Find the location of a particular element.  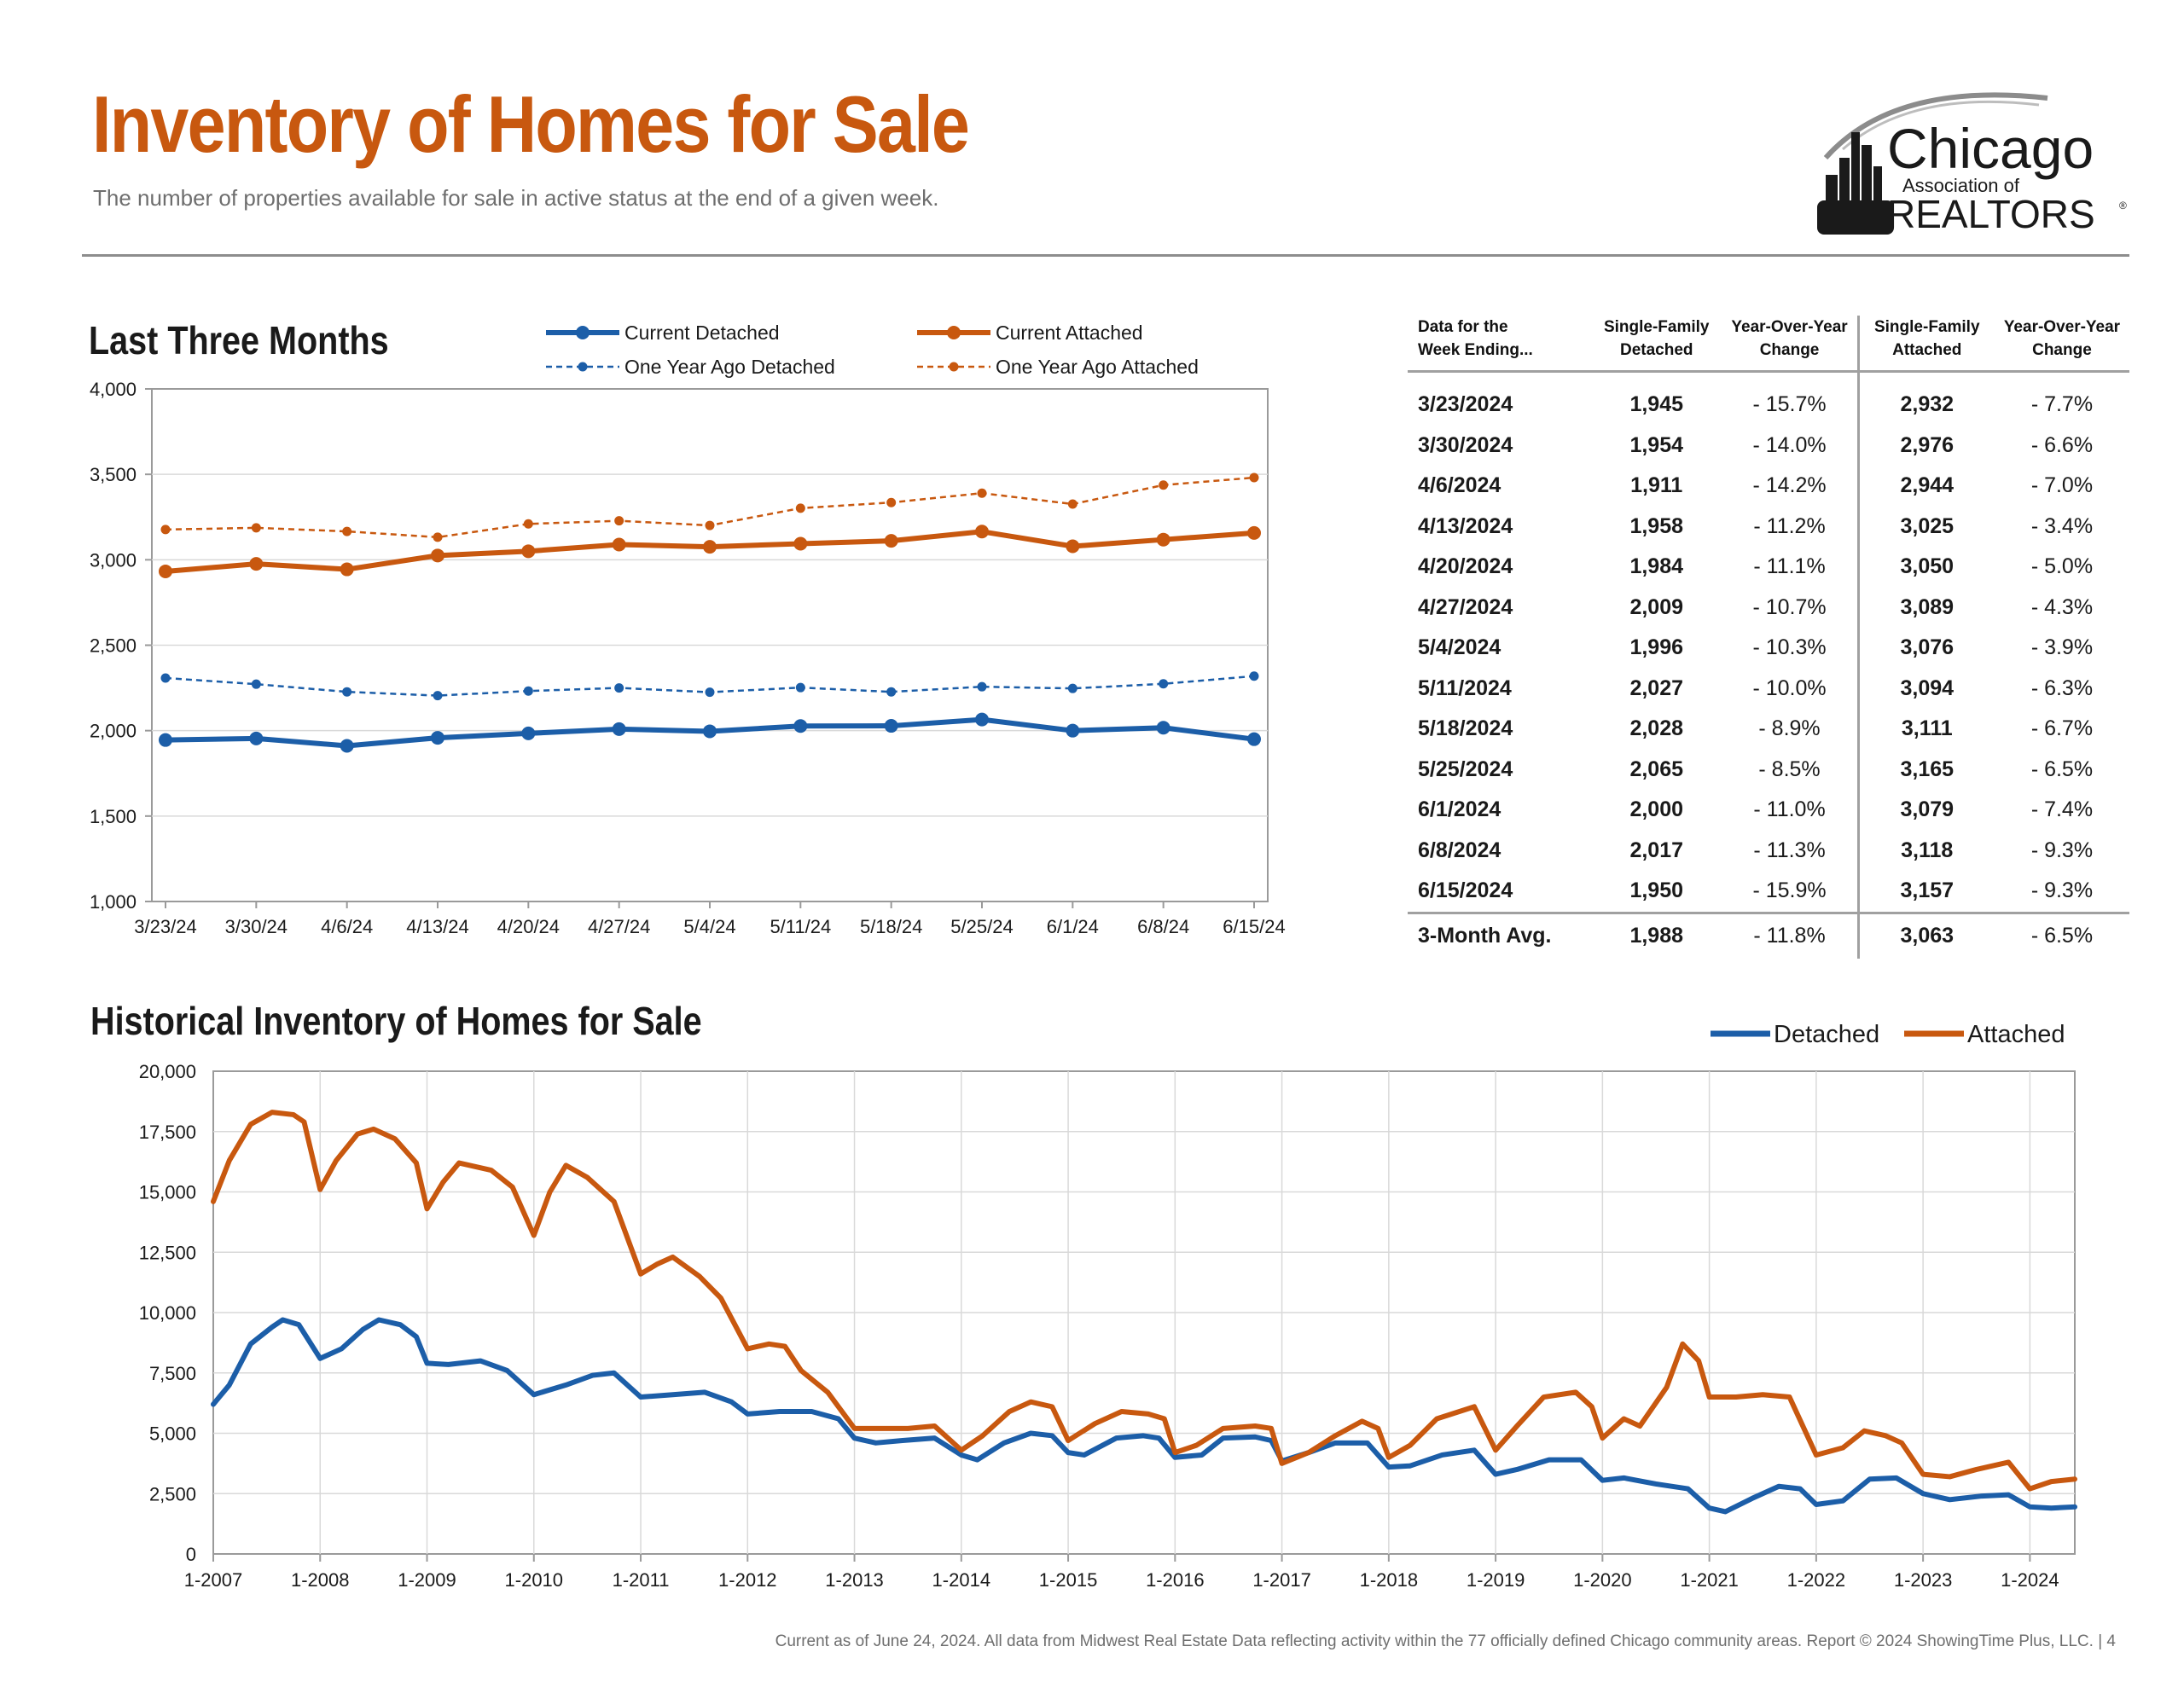

cell-detached: 1,945 is located at coordinates (1656, 405).